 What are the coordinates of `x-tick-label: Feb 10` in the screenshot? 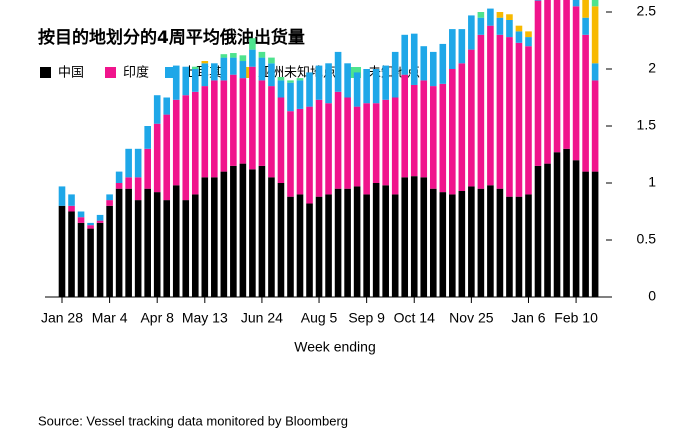 It's located at (576, 318).